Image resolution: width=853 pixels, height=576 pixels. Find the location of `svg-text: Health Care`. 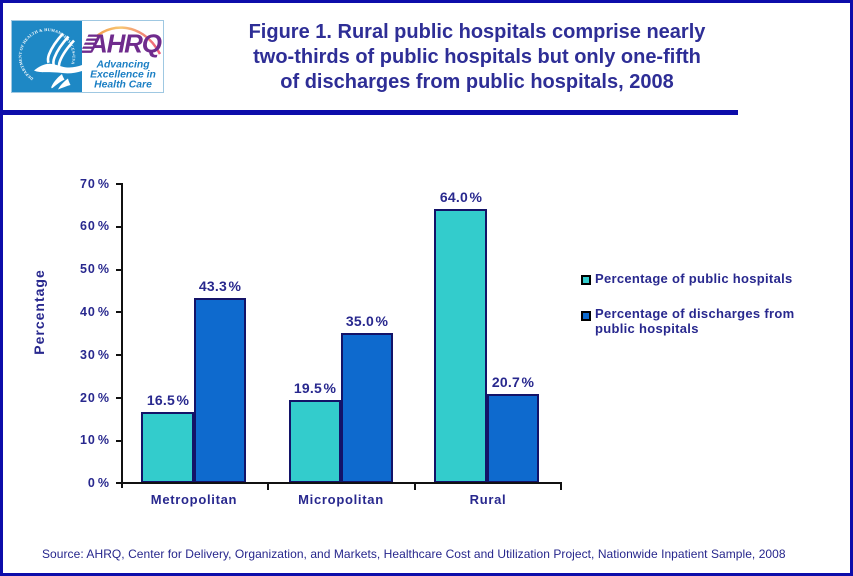

svg-text: Health Care is located at coordinates (123, 85).